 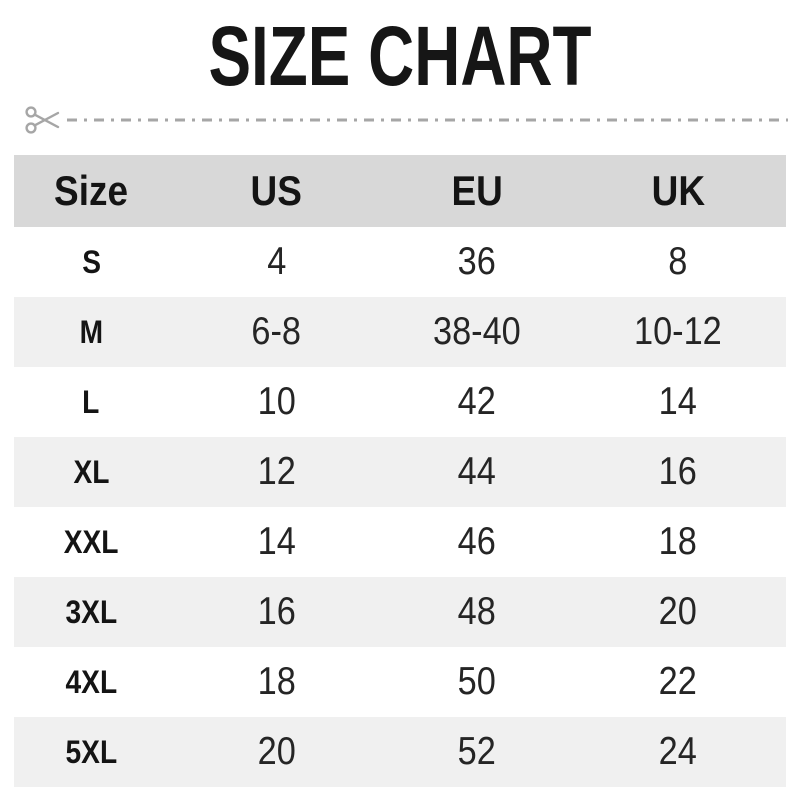 I want to click on col-header-size: Size, so click(x=91, y=191).